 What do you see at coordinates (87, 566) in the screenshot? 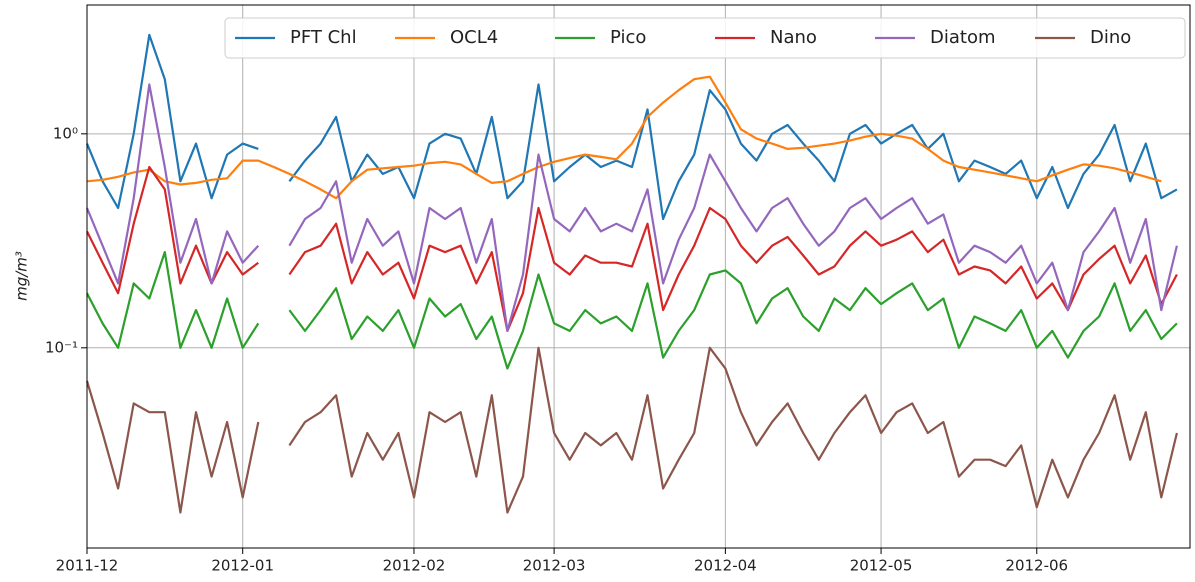
I see `x-tick-label: 2011-12` at bounding box center [87, 566].